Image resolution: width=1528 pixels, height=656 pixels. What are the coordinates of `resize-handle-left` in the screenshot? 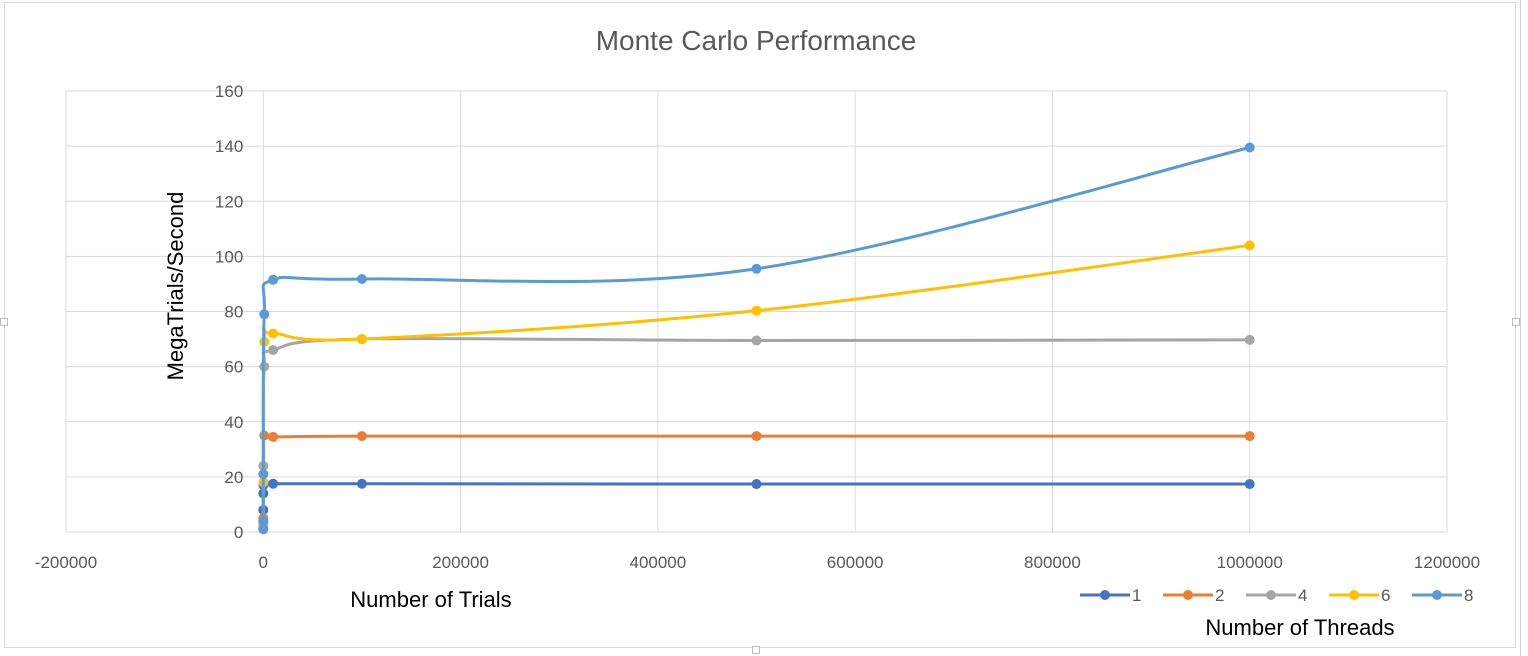 It's located at (4, 322).